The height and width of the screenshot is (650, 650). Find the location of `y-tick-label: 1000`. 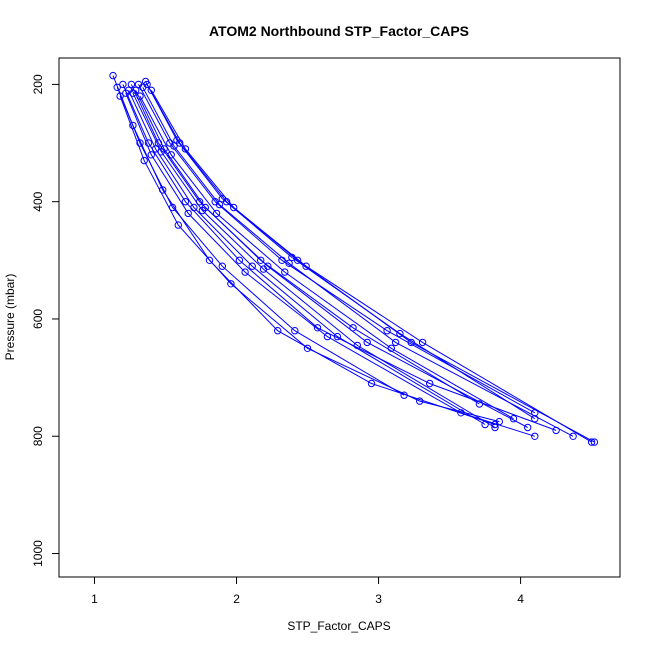

y-tick-label: 1000 is located at coordinates (38, 553).